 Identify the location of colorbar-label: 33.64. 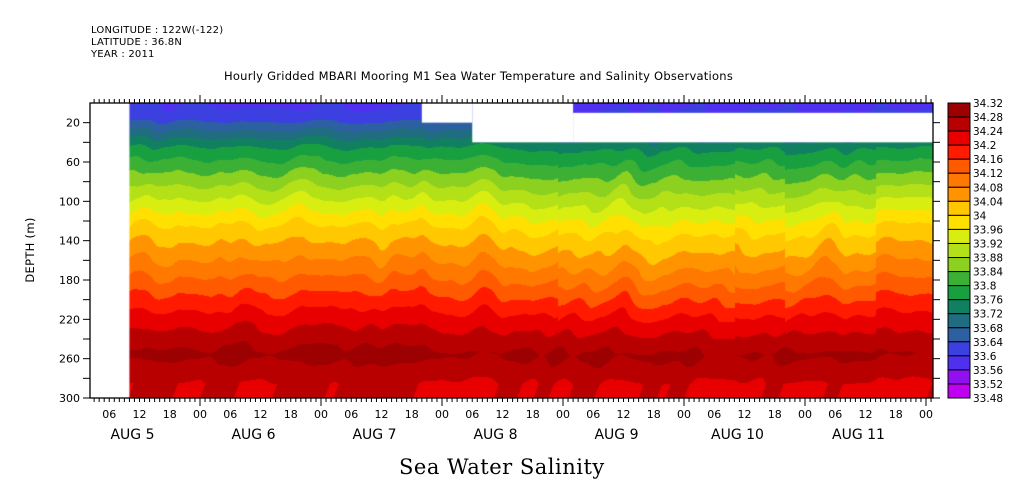
(988, 343).